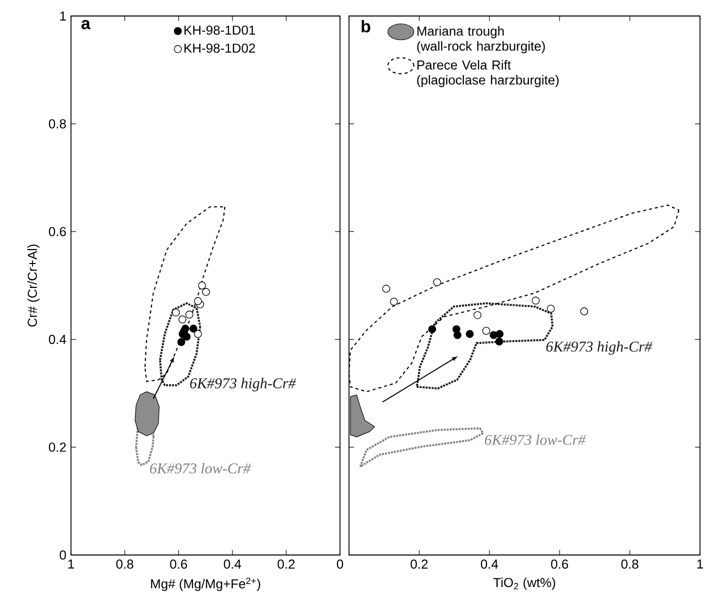 This screenshot has width=714, height=610. I want to click on y-tick-label: 0.8, so click(57, 123).